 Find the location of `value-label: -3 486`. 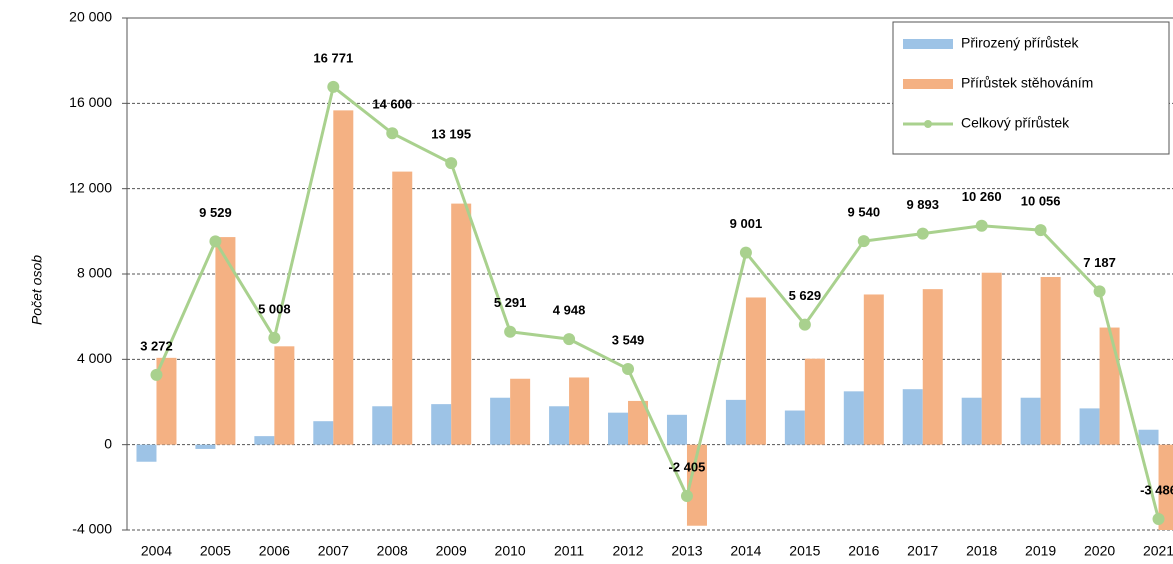

value-label: -3 486 is located at coordinates (1156, 489).